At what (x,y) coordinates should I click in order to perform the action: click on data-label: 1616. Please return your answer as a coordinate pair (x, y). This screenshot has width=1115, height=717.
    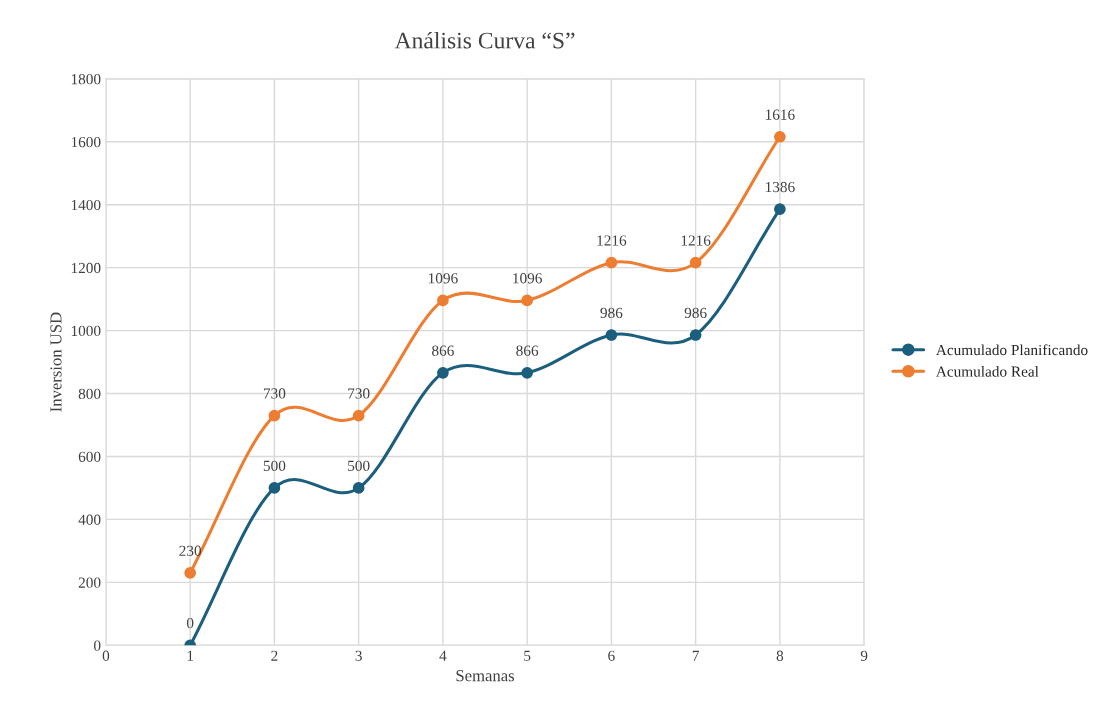
    Looking at the image, I should click on (780, 114).